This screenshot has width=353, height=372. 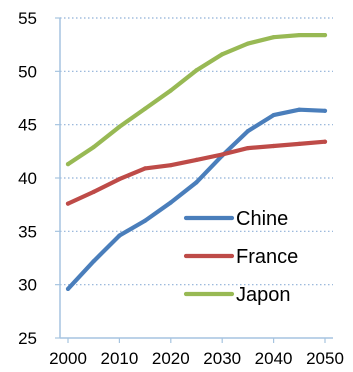 What do you see at coordinates (274, 358) in the screenshot?
I see `x-tick-label: 2040` at bounding box center [274, 358].